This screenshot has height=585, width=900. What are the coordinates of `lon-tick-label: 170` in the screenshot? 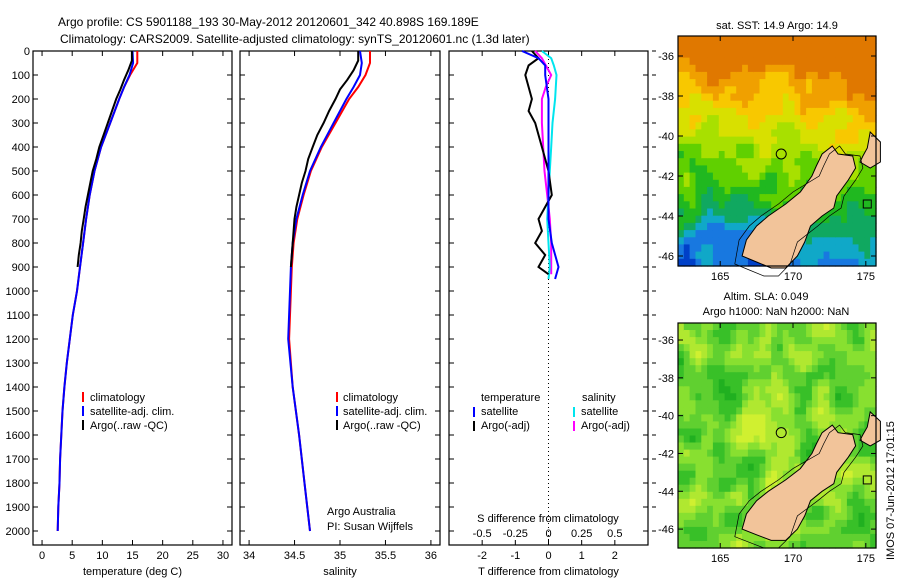 It's located at (793, 559).